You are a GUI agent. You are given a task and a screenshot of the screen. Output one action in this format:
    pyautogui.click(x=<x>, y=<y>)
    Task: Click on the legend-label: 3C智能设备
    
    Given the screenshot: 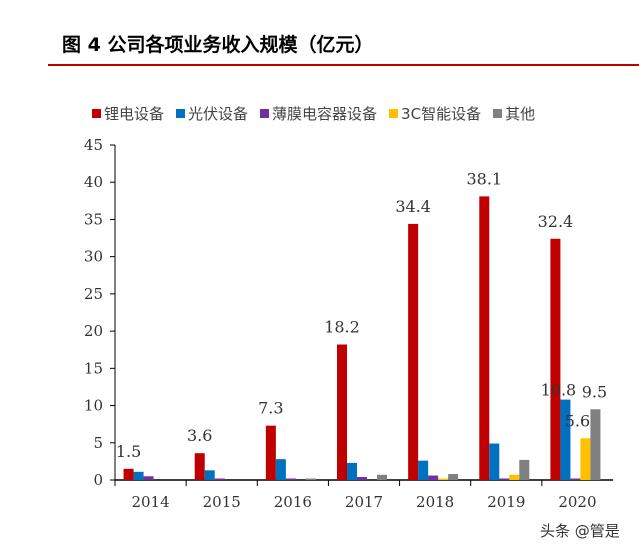 What is the action you would take?
    pyautogui.click(x=441, y=114)
    